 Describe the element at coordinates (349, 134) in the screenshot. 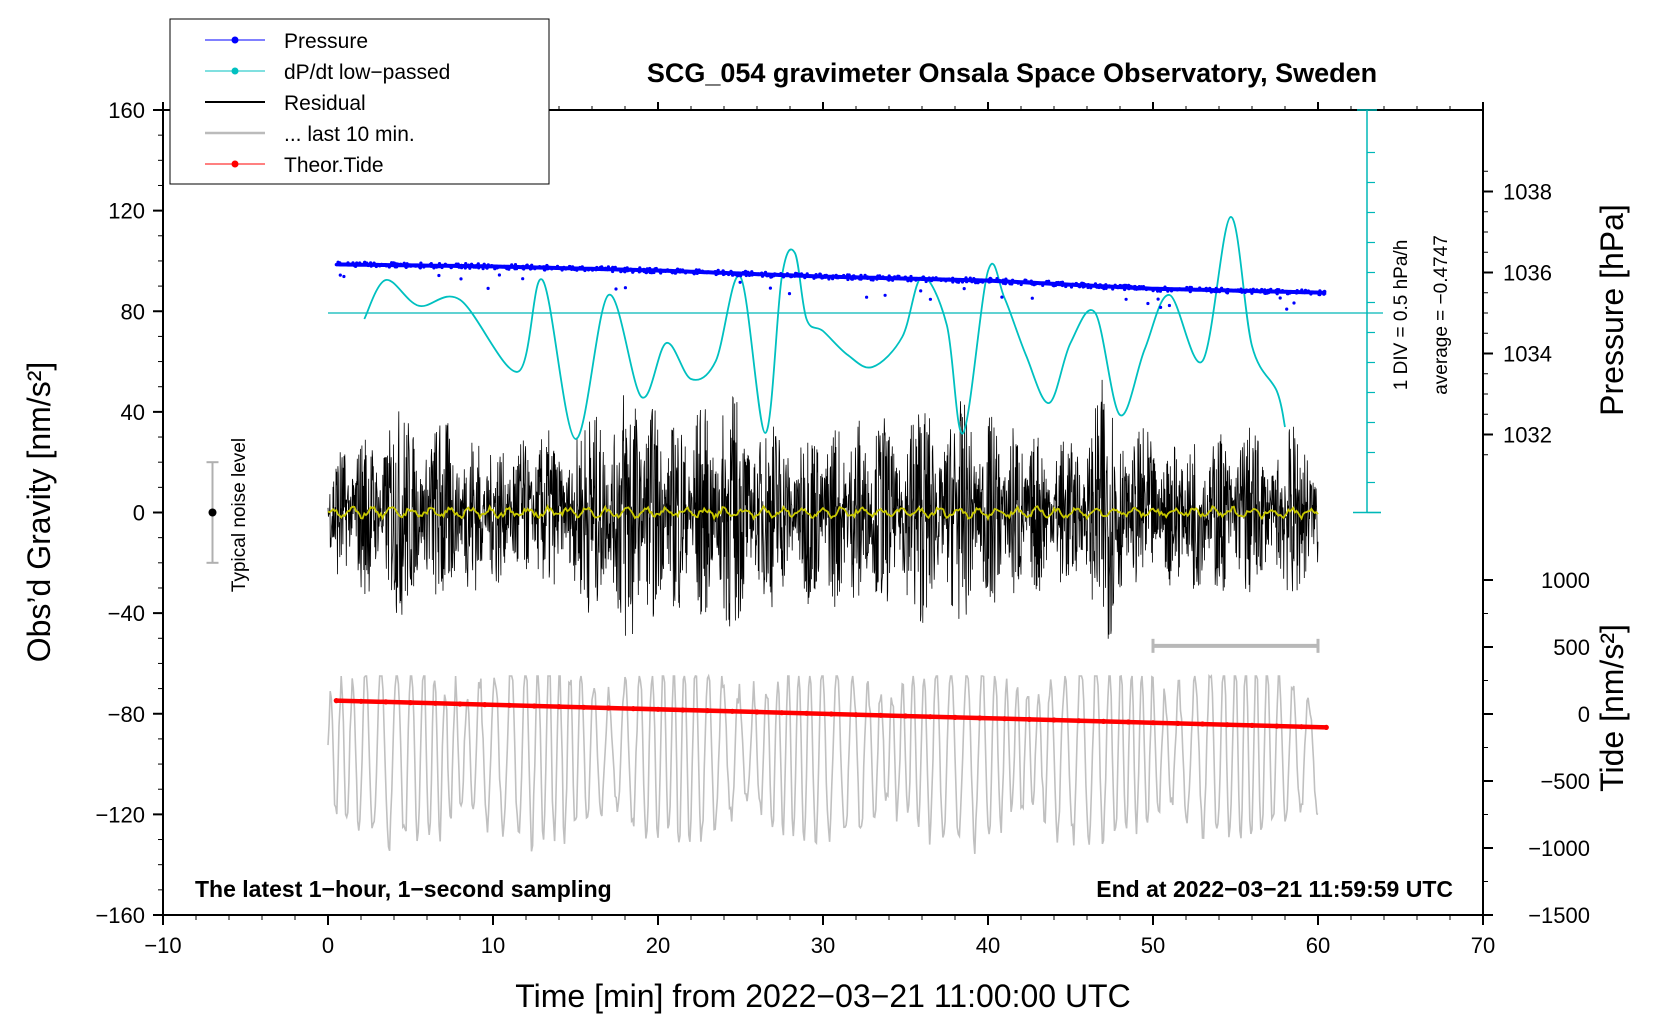

I see `legend-label-last10: ... last 10 min.` at that location.